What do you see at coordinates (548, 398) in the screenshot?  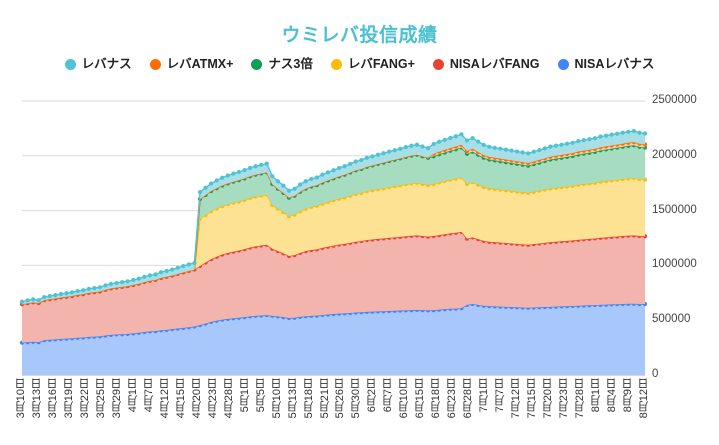 I see `x-axis-tick-label: 7月20日` at bounding box center [548, 398].